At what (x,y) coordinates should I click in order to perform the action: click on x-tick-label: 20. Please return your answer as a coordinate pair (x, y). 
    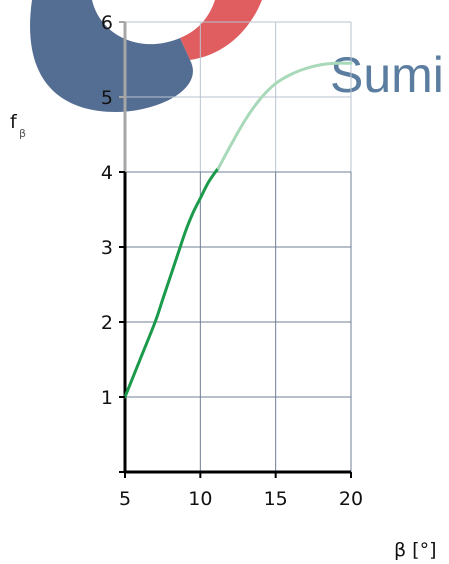
    Looking at the image, I should click on (351, 499).